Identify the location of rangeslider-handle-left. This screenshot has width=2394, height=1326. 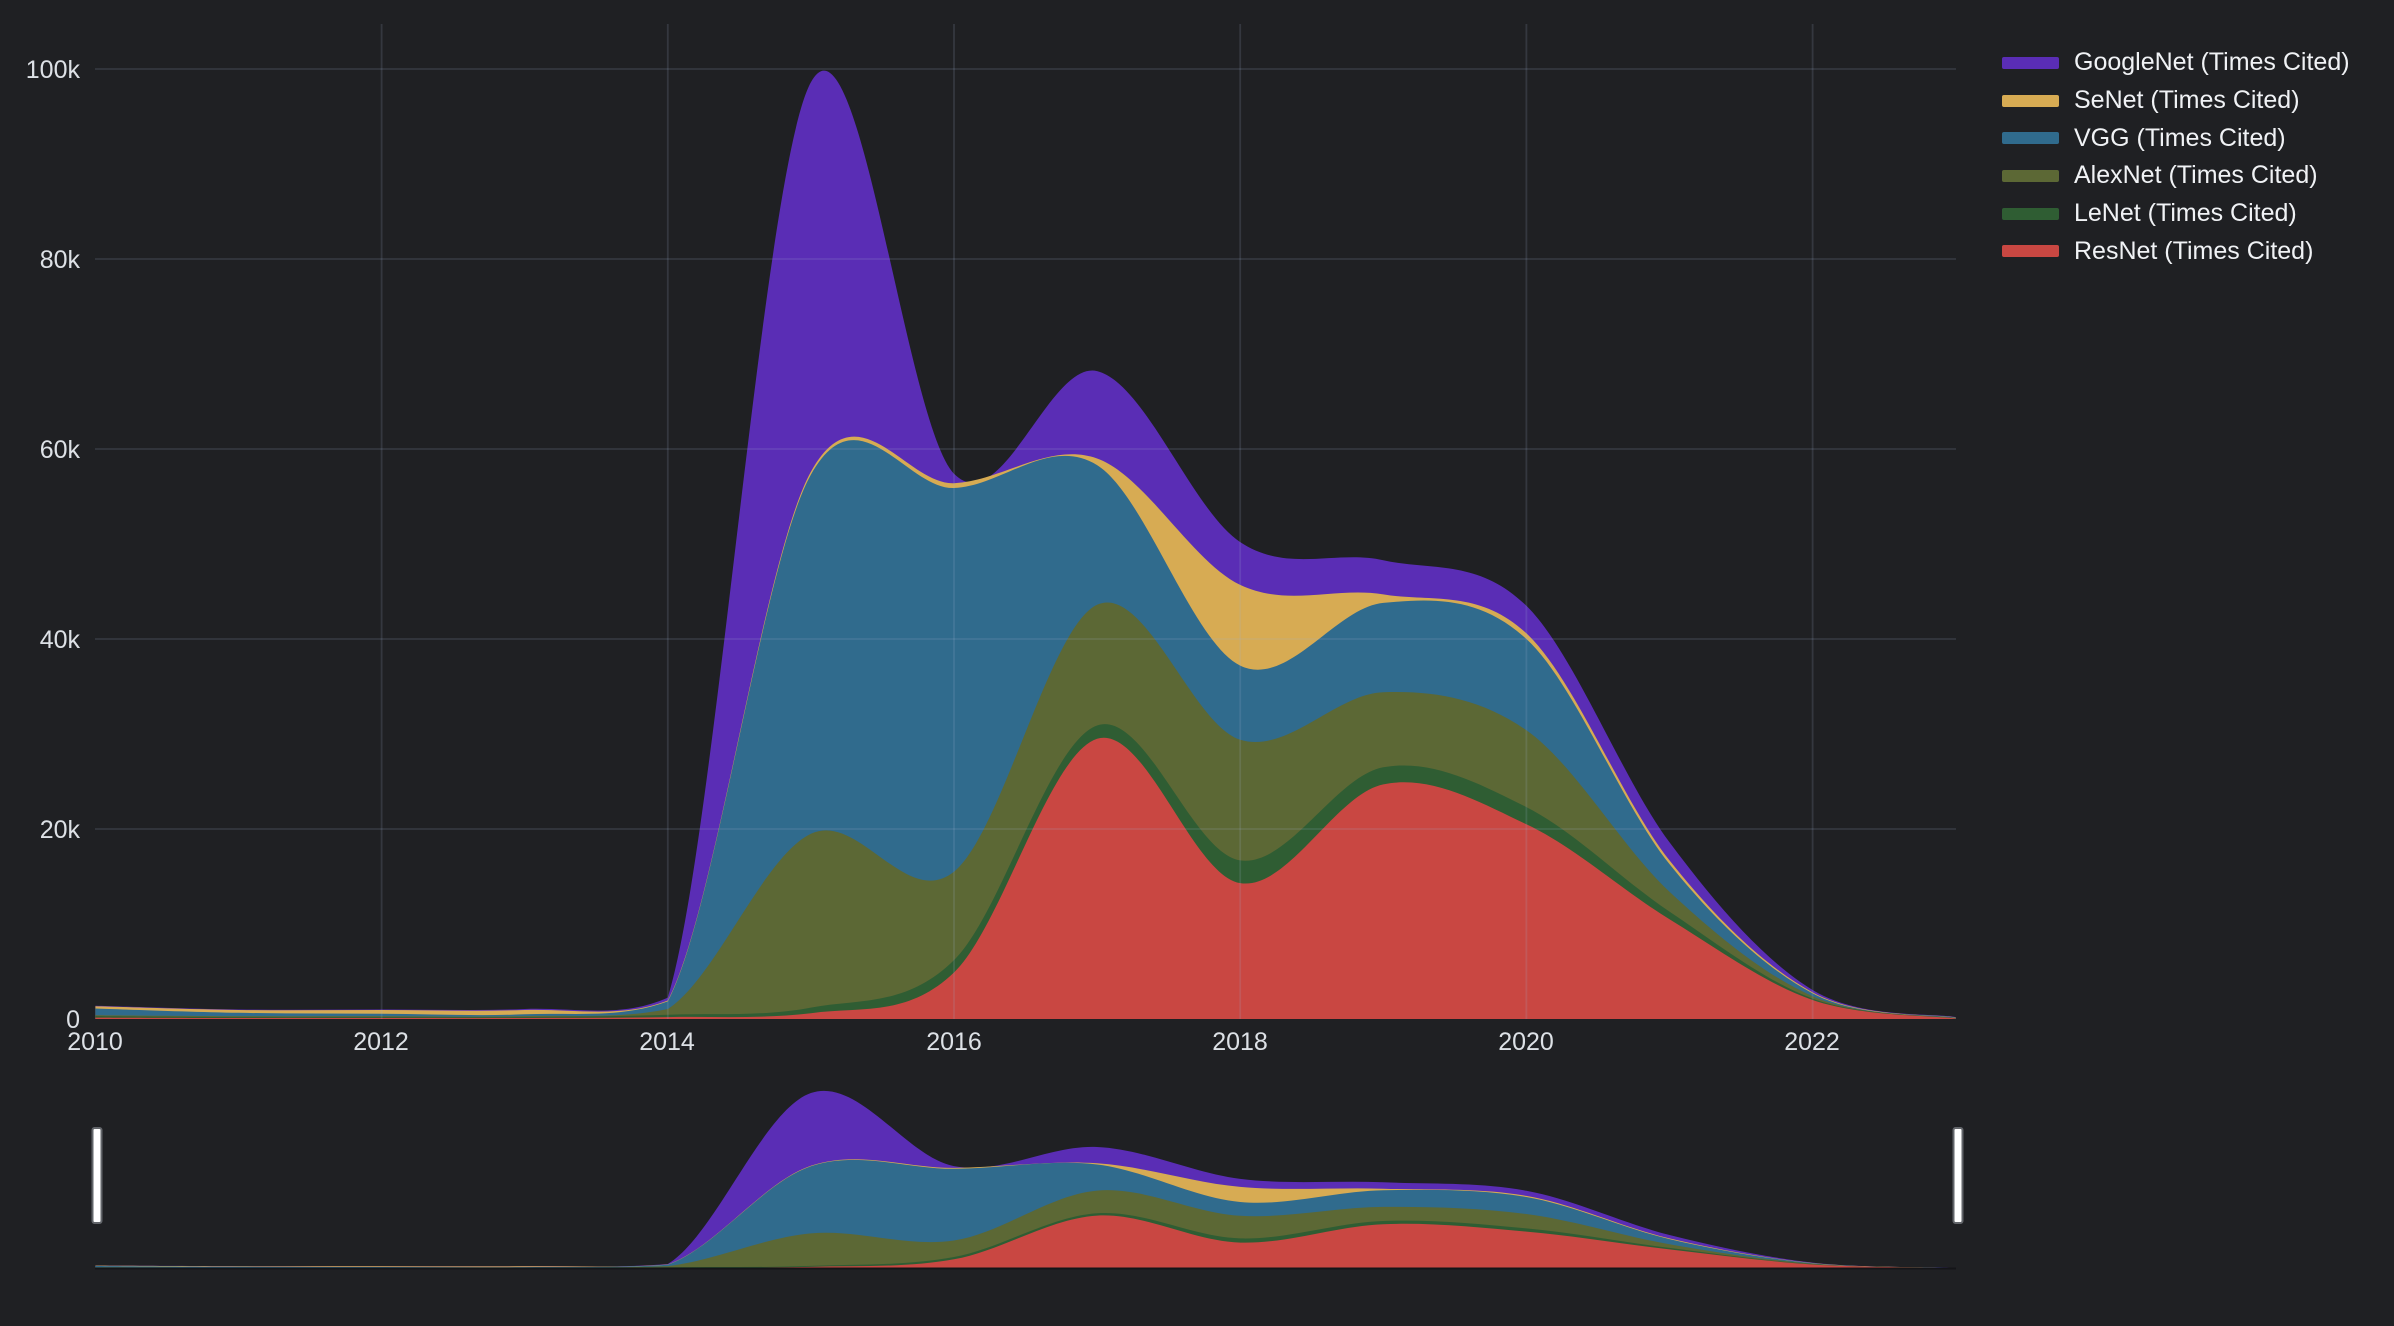
(97, 1175).